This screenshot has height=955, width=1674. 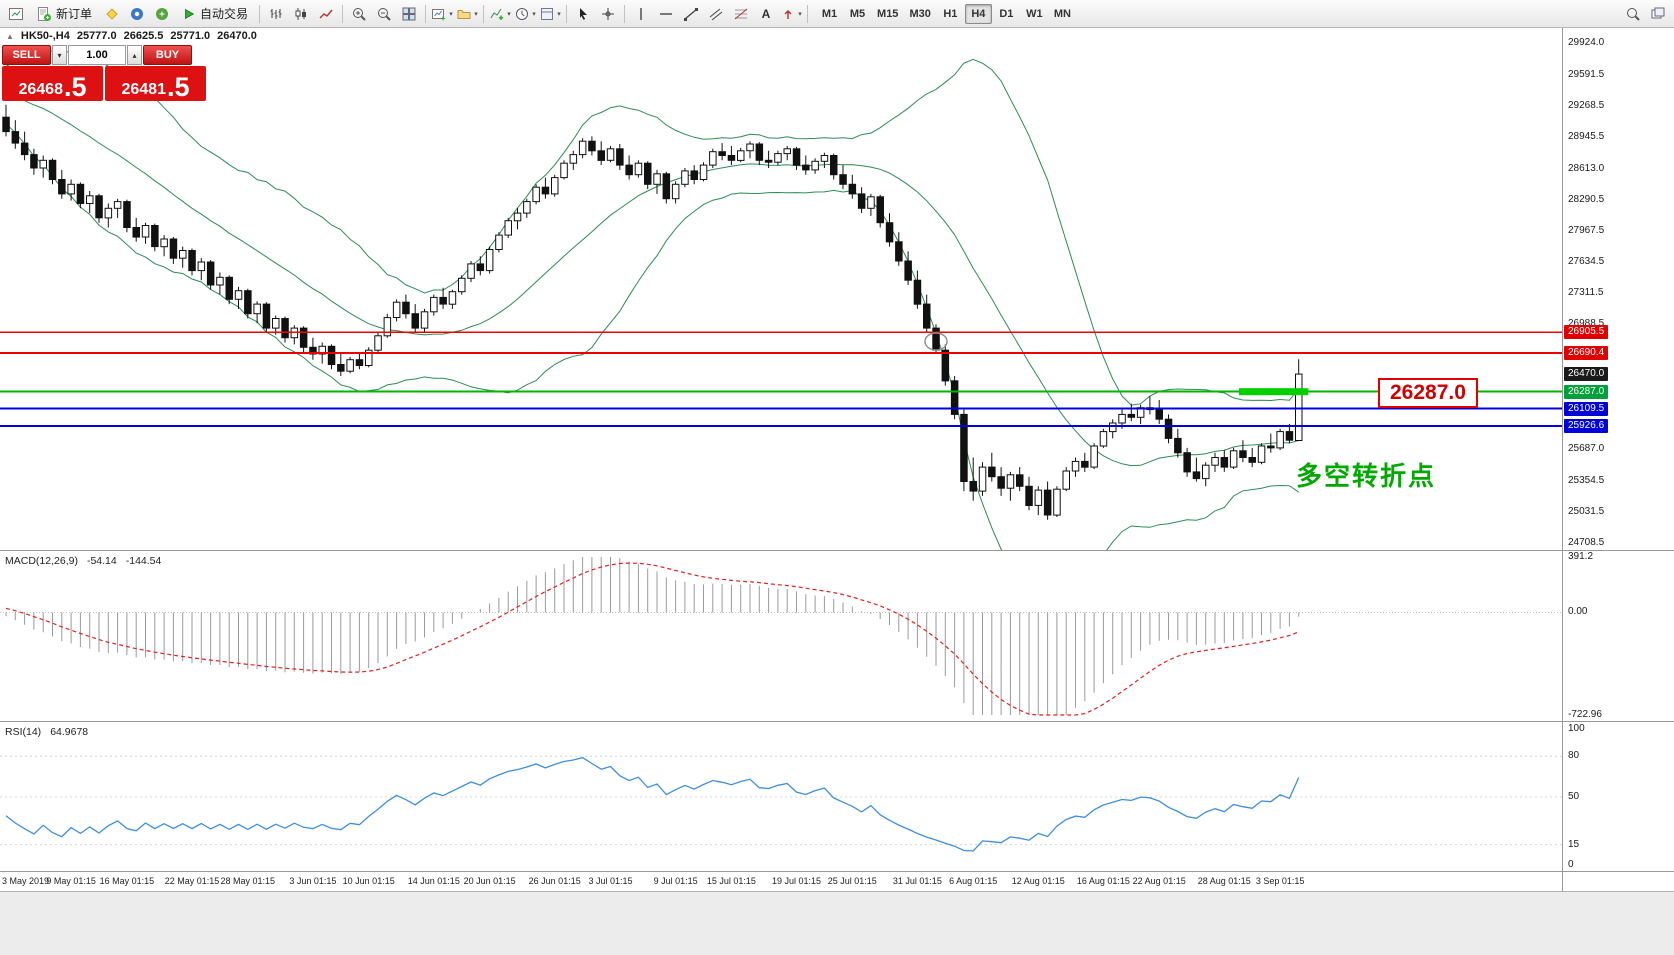 What do you see at coordinates (666, 14) in the screenshot?
I see `horizontal-line-button` at bounding box center [666, 14].